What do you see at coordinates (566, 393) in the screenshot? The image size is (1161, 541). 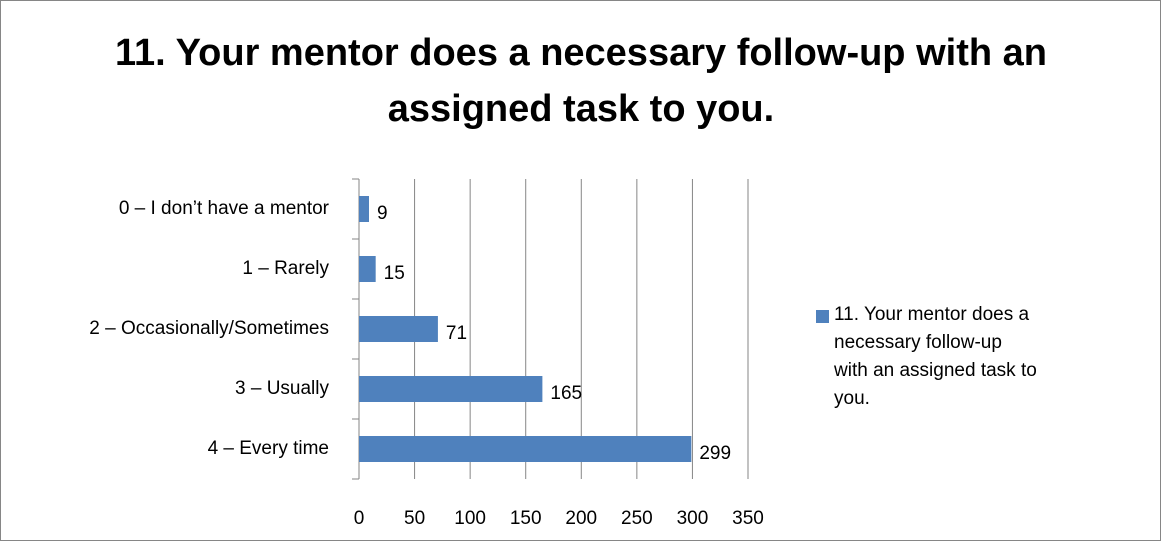 I see `data-label: 165` at bounding box center [566, 393].